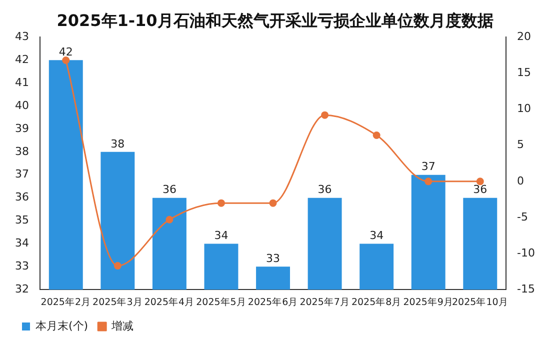  What do you see at coordinates (221, 302) in the screenshot?
I see `x-tick-label: 2025年5月` at bounding box center [221, 302].